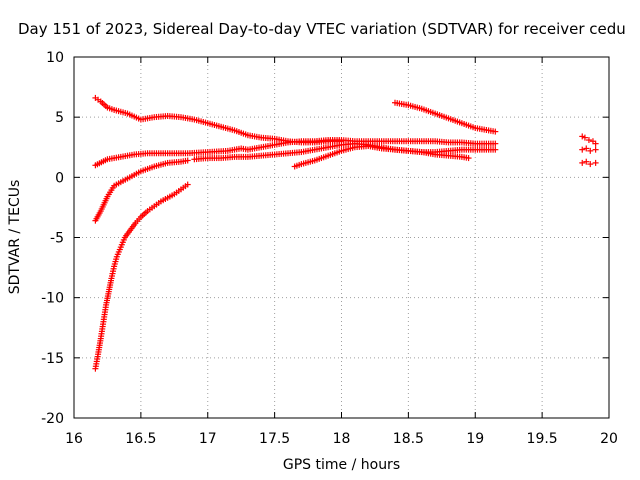 This screenshot has height=480, width=640. I want to click on y-tick-label: -5, so click(57, 239).